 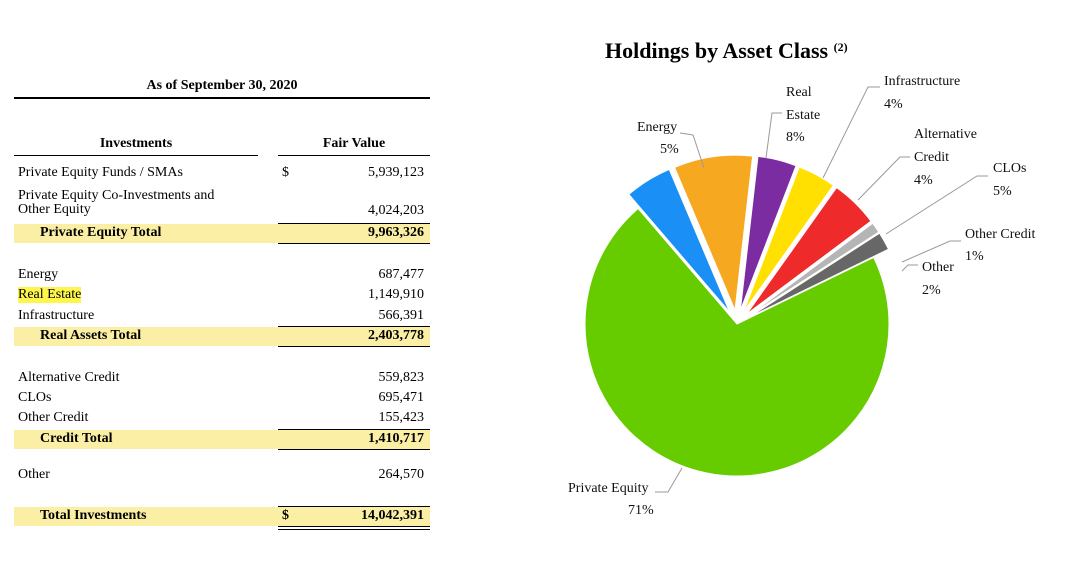 What do you see at coordinates (936, 205) in the screenshot?
I see `leader-clos` at bounding box center [936, 205].